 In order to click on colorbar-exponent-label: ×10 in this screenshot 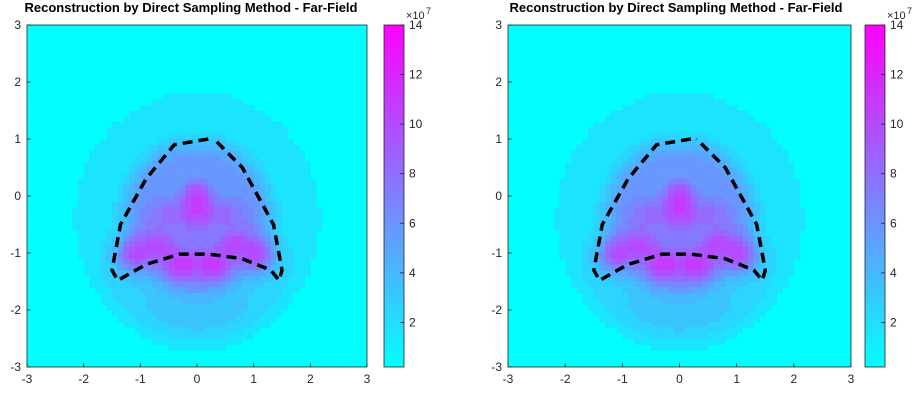, I will do `click(896, 16)`.